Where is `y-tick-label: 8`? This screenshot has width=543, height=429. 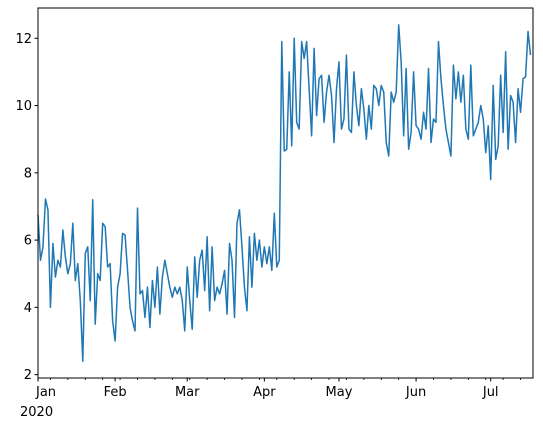
y-tick-label: 8 is located at coordinates (28, 173).